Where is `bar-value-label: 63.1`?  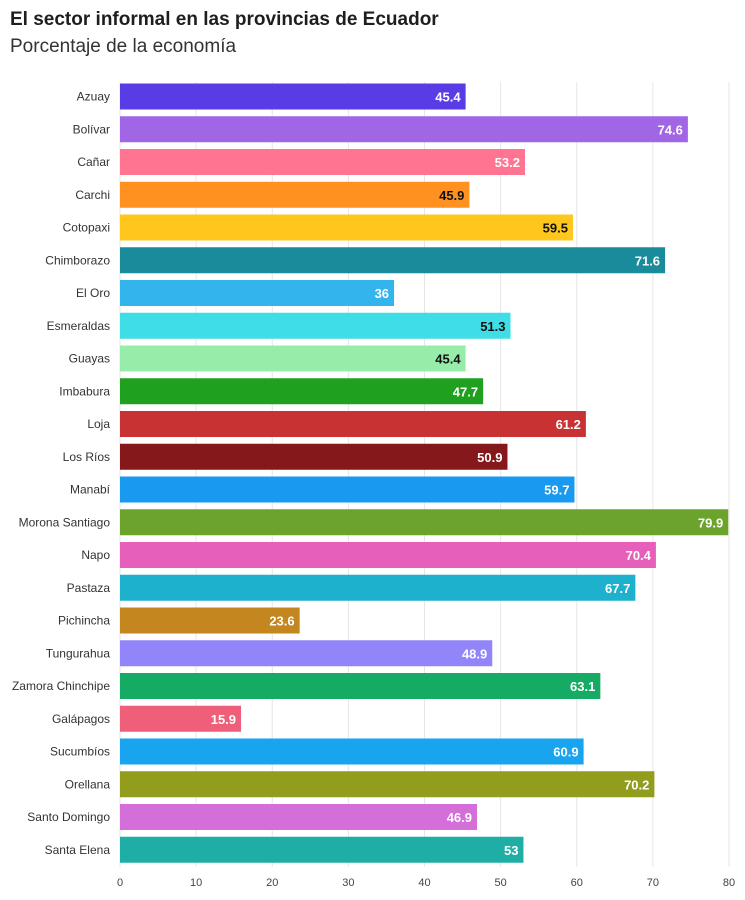
bar-value-label: 63.1 is located at coordinates (582, 686).